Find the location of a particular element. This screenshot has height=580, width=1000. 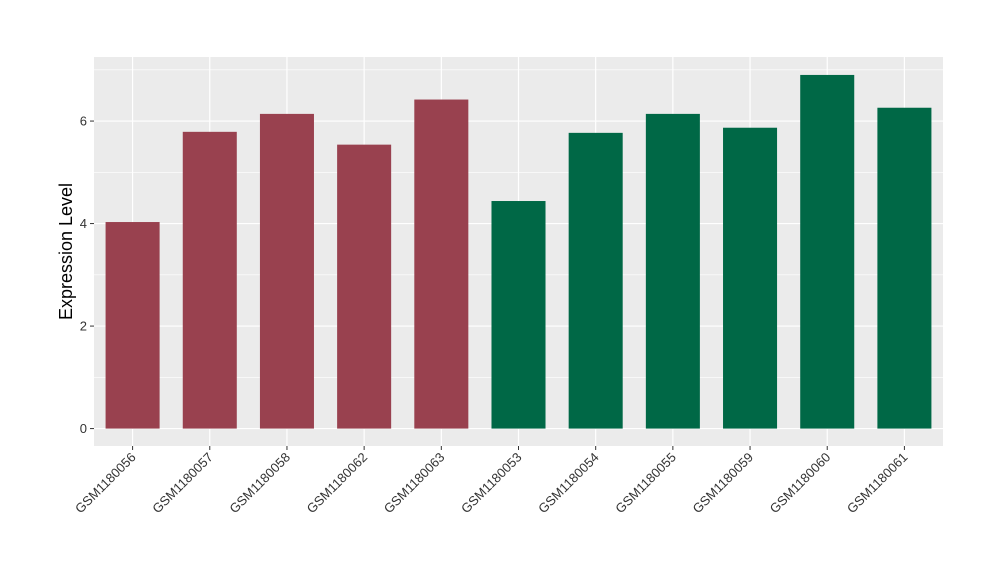

x-tick-label: GSM1180059 is located at coordinates (723, 483).